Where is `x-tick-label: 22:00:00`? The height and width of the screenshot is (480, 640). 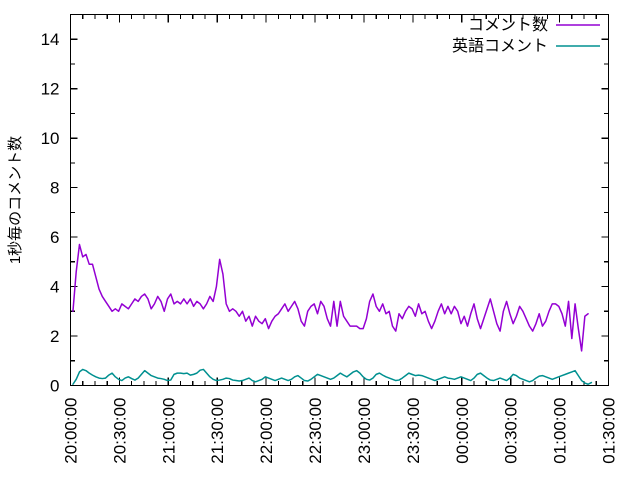
x-tick-label: 22:00:00 is located at coordinates (266, 431).